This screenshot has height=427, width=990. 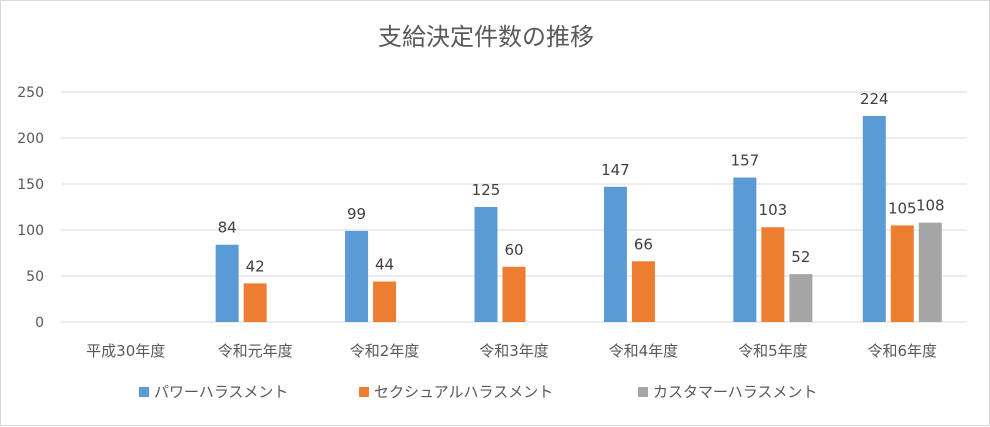 I want to click on data-label: 66, so click(x=643, y=244).